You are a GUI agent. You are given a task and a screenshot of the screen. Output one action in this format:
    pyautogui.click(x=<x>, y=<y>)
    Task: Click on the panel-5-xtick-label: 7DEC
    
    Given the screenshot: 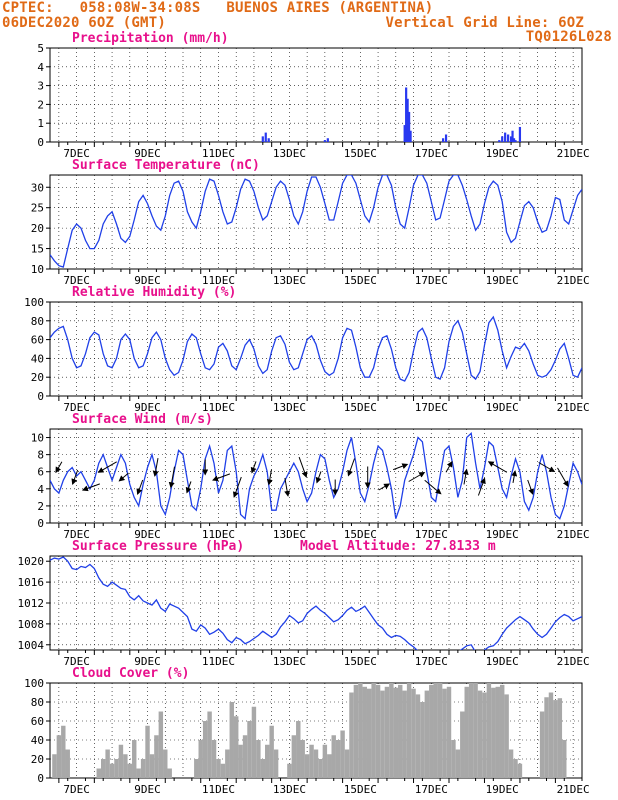 What is the action you would take?
    pyautogui.click(x=76, y=661)
    